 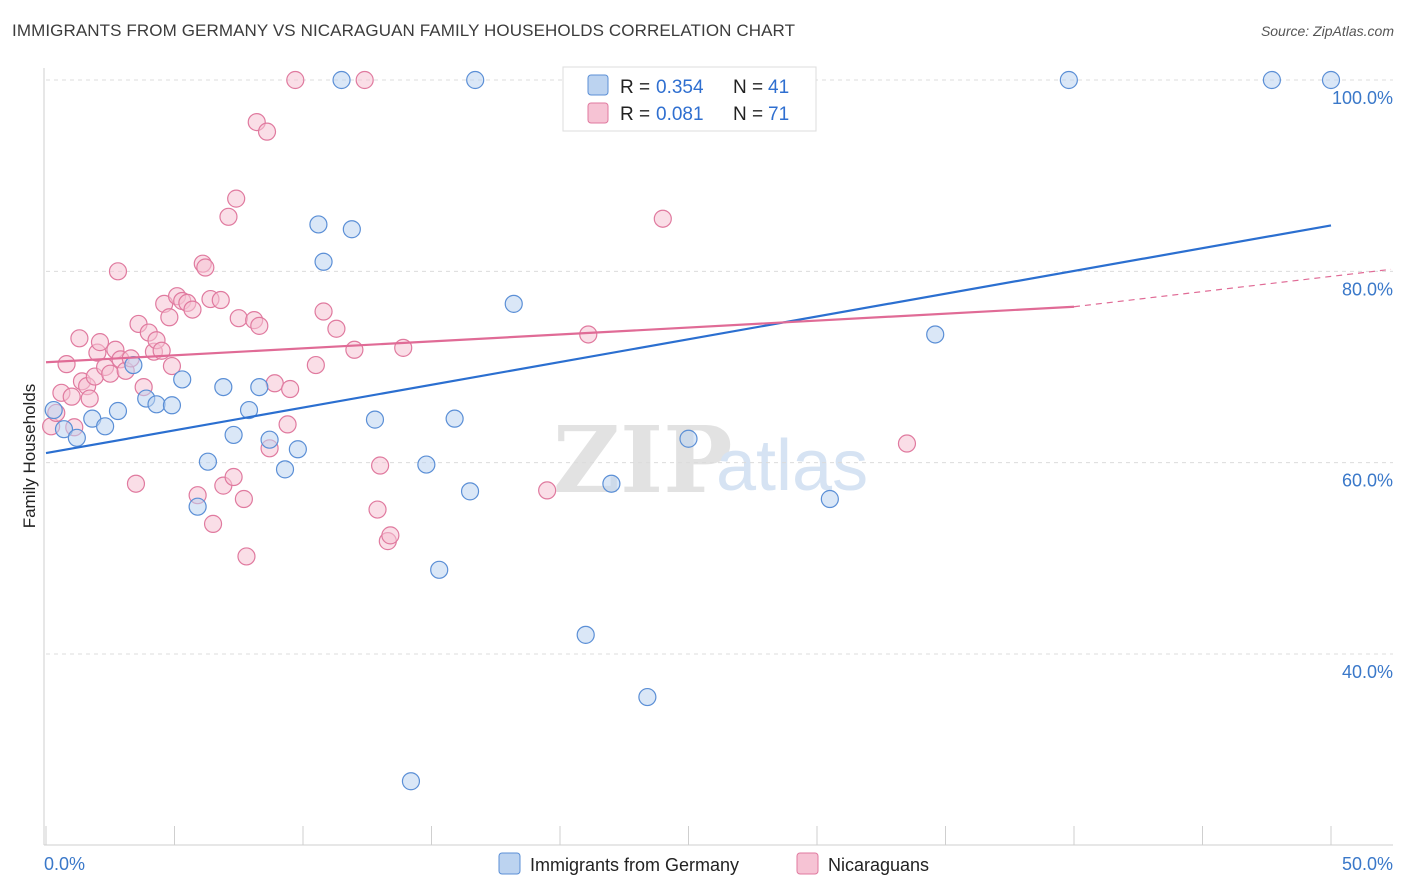 What do you see at coordinates (1232, 288) in the screenshot?
I see `nicaraguans-trend-extension` at bounding box center [1232, 288].